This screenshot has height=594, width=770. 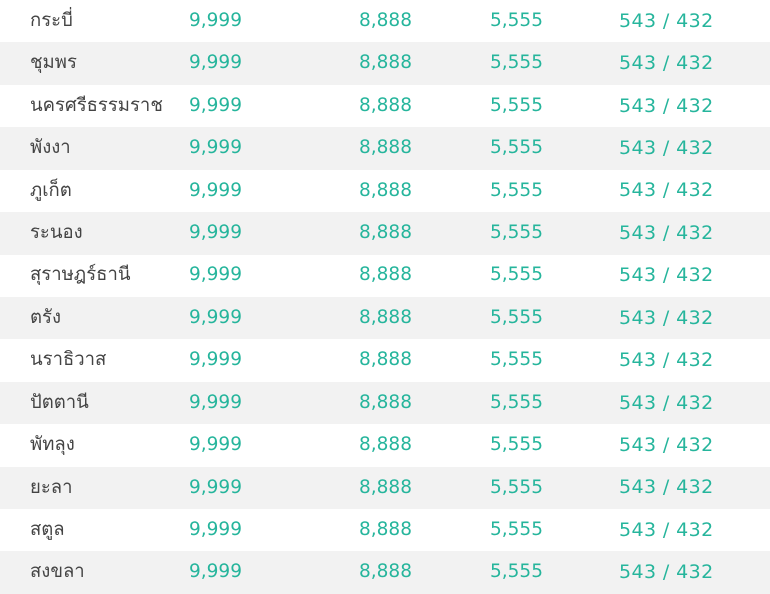 I want to click on table-row: ตรัง 9,999 8,888 5,555 543 / 432, so click(x=385, y=318).